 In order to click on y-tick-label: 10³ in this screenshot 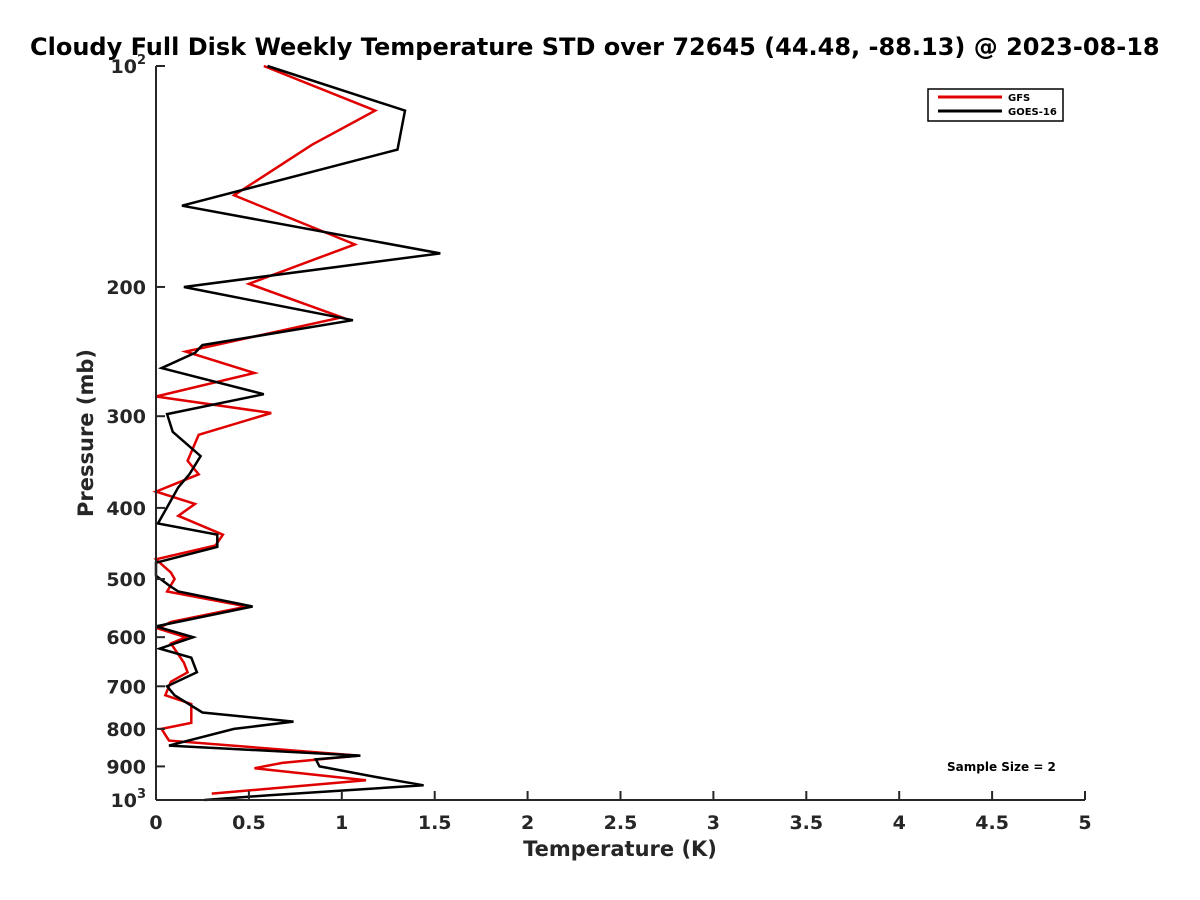, I will do `click(129, 799)`.